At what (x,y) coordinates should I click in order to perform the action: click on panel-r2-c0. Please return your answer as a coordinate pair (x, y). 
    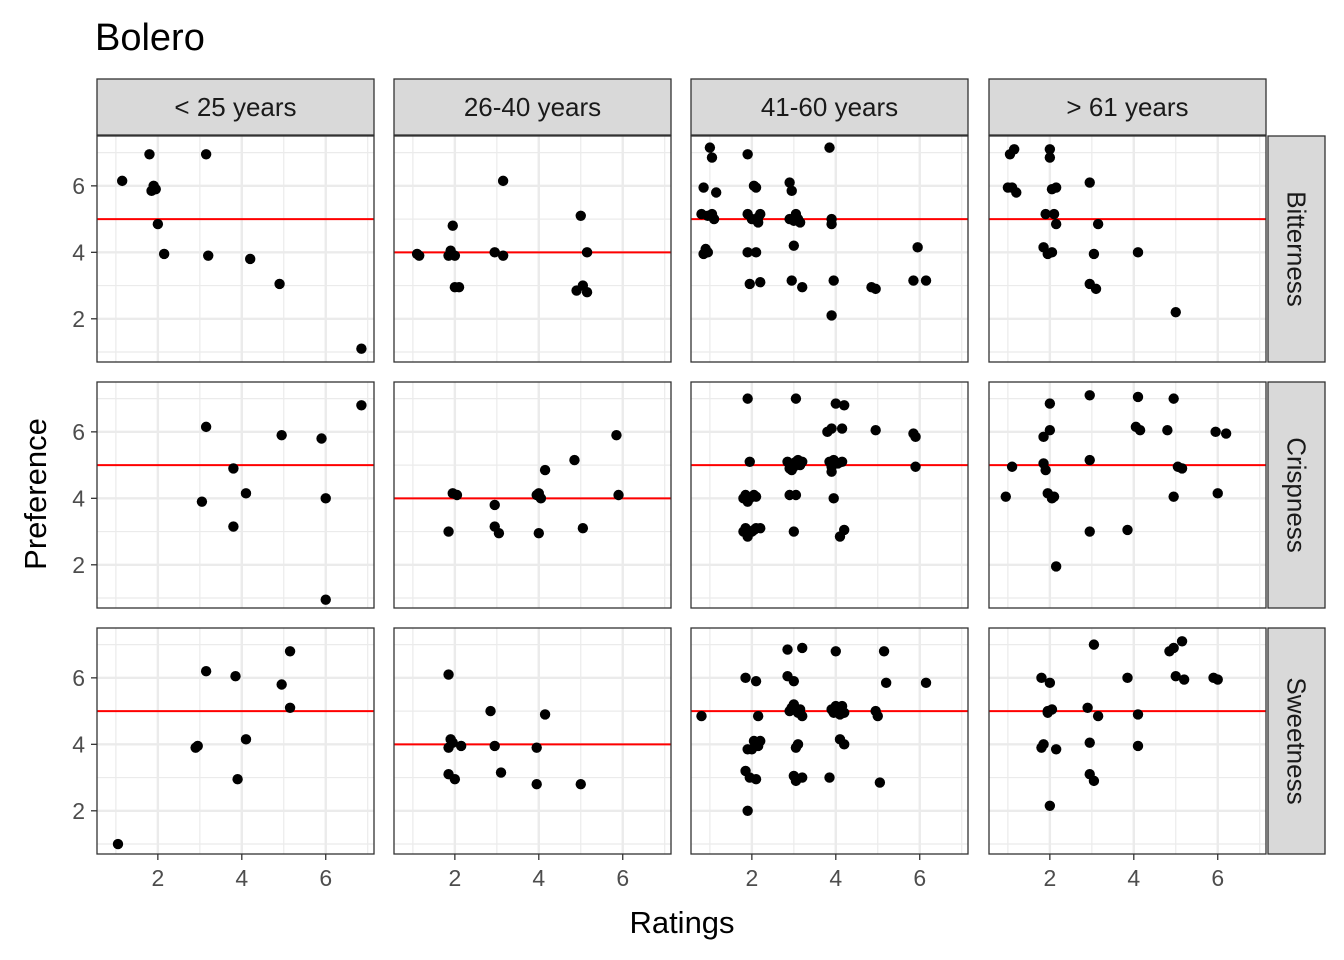
    Looking at the image, I should click on (235, 741).